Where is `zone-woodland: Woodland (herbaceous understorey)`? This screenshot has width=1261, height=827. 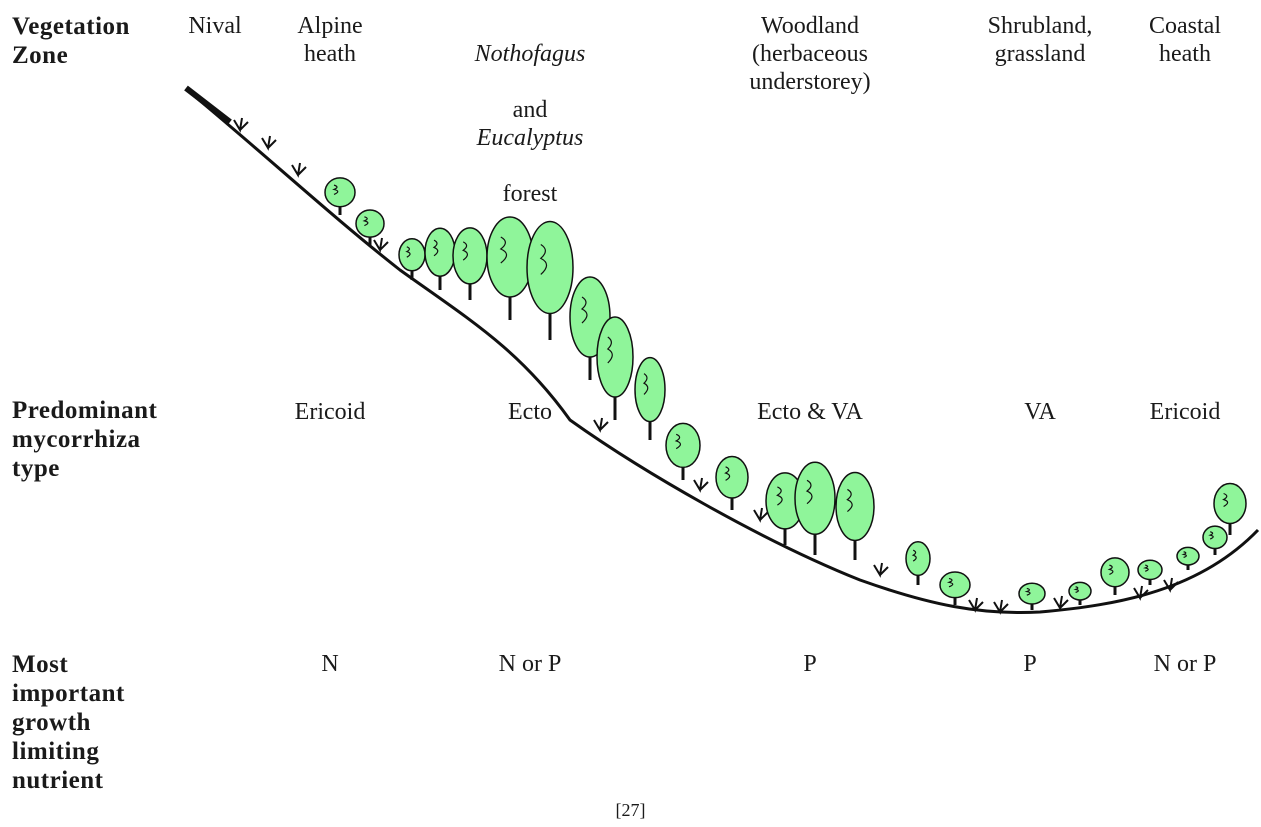
zone-woodland: Woodland (herbaceous understorey) is located at coordinates (810, 54).